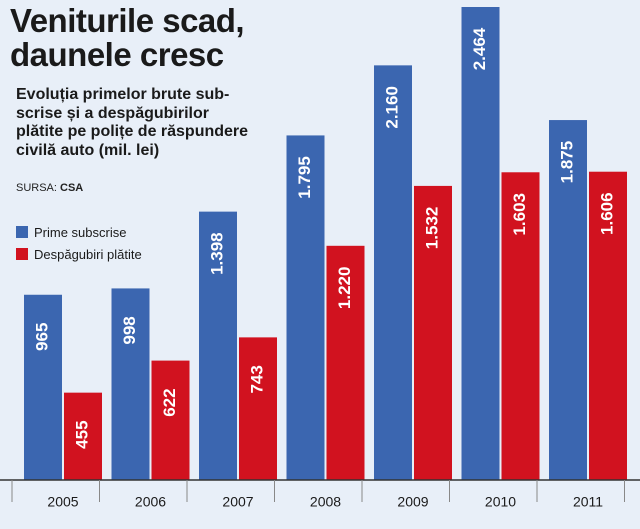 The image size is (640, 529). Describe the element at coordinates (412, 502) in the screenshot. I see `x-tick-label-2009: 2009` at that location.